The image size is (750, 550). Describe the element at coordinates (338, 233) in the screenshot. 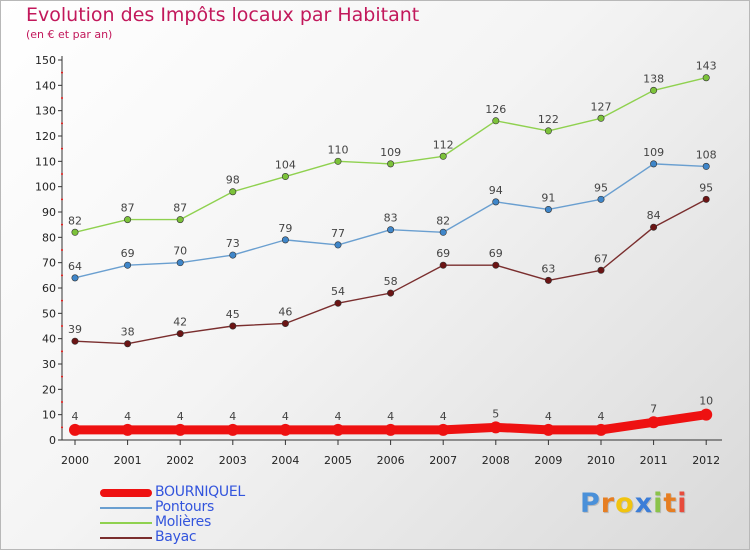

I see `data-label-pontours: 77` at that location.